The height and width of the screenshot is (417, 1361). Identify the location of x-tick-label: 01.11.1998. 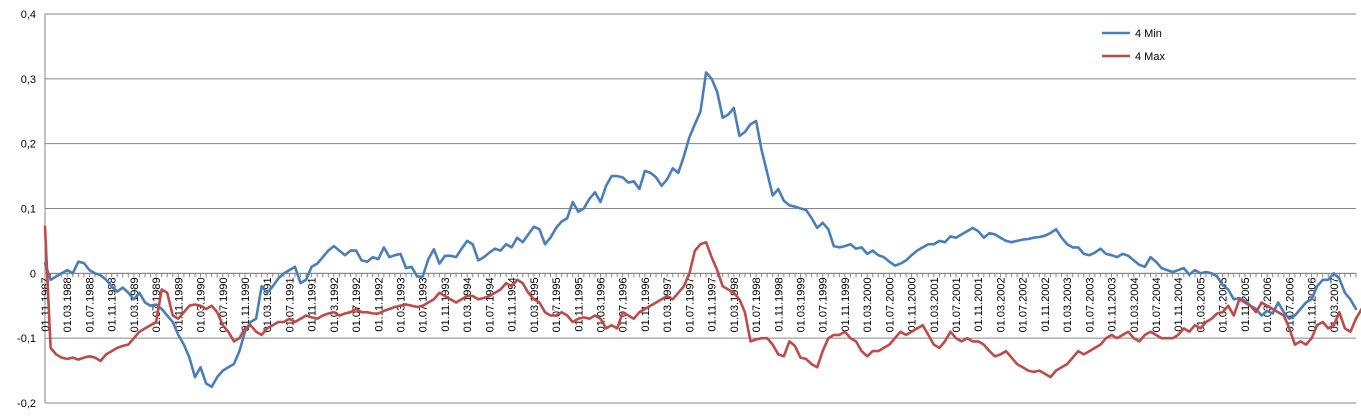
(779, 304).